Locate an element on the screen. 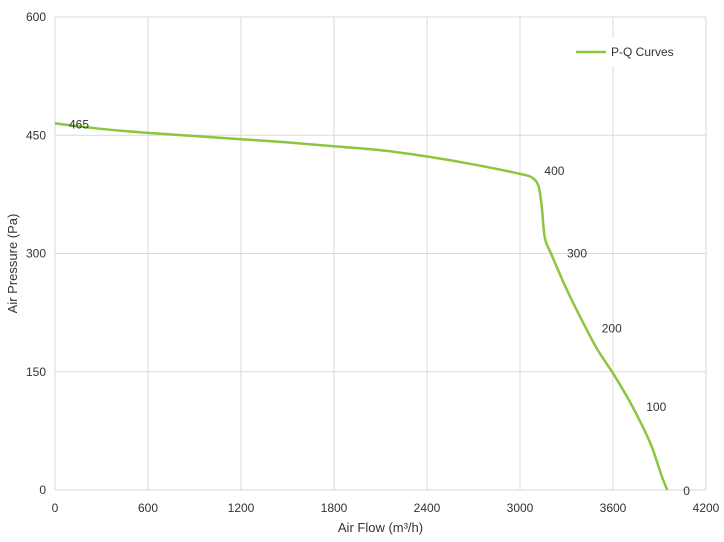 This screenshot has width=724, height=542. data-label: 300 is located at coordinates (577, 254).